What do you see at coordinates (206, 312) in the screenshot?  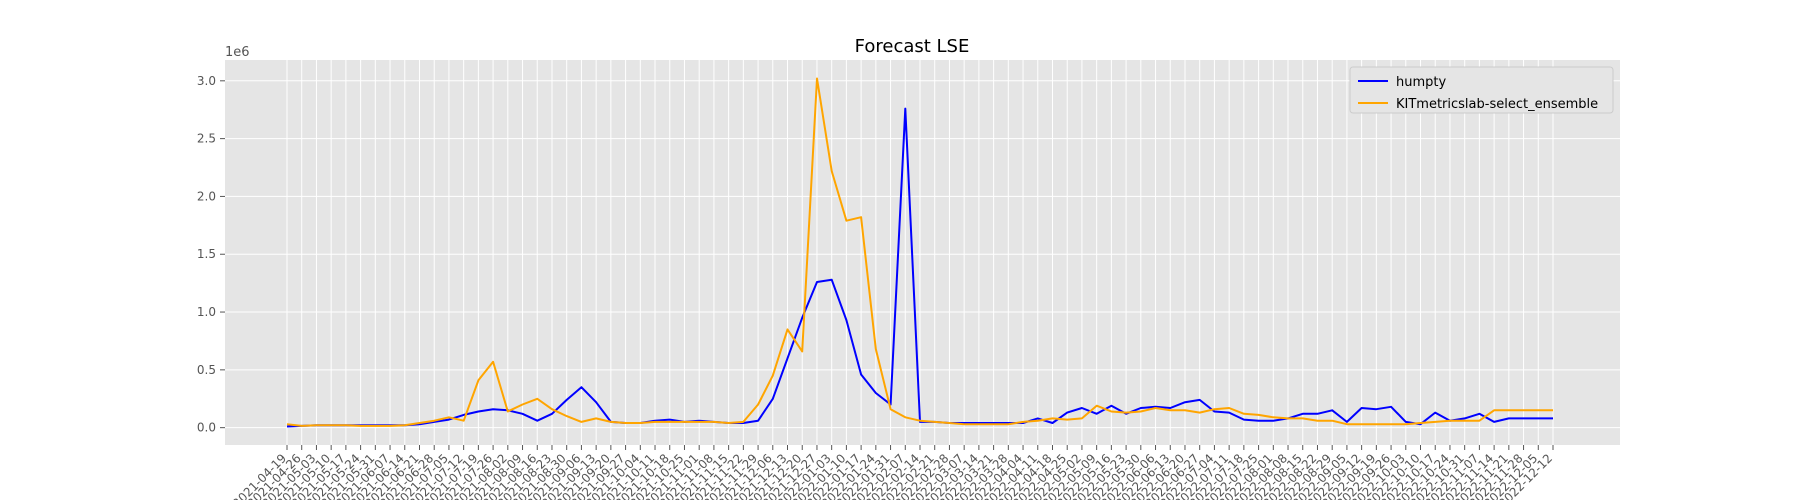 I see `y-tick-label: 1.0` at bounding box center [206, 312].